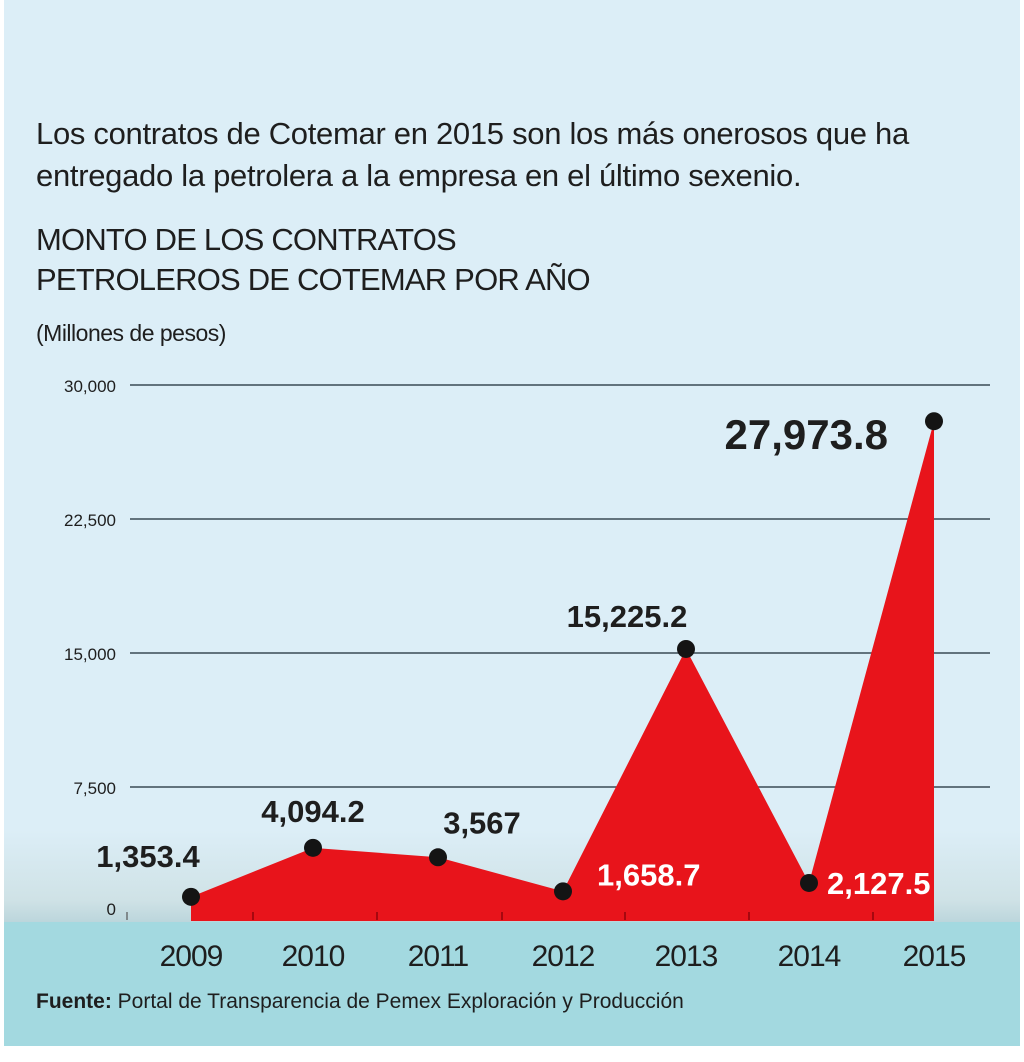 The width and height of the screenshot is (1024, 1062). I want to click on data-label: 27,973.8, so click(807, 434).